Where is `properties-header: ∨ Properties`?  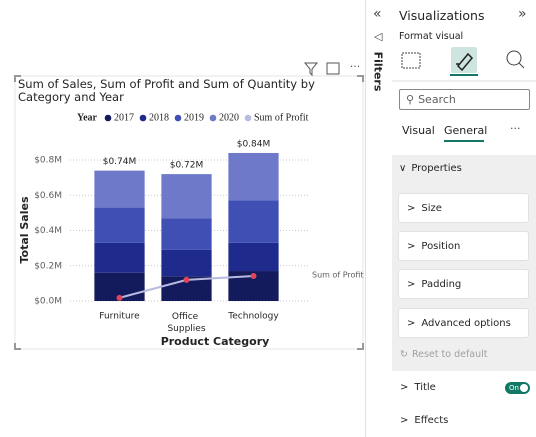 properties-header: ∨ Properties is located at coordinates (430, 168).